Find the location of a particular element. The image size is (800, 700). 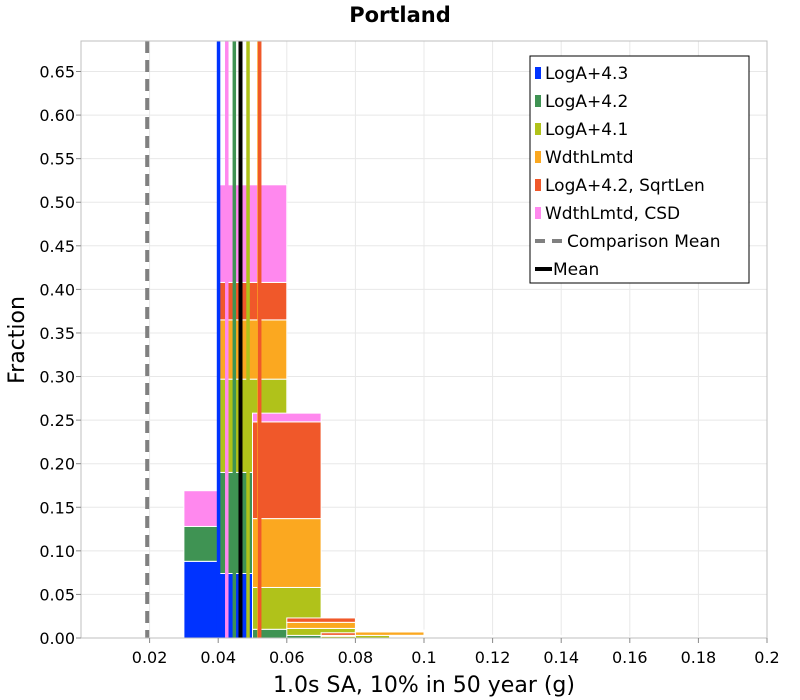

y-tick-label-4: 0.20 is located at coordinates (57, 464).